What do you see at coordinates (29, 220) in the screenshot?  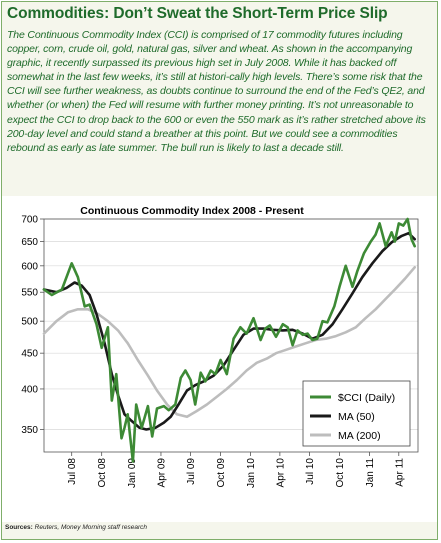 I see `y-tick-label-700: 700` at bounding box center [29, 220].